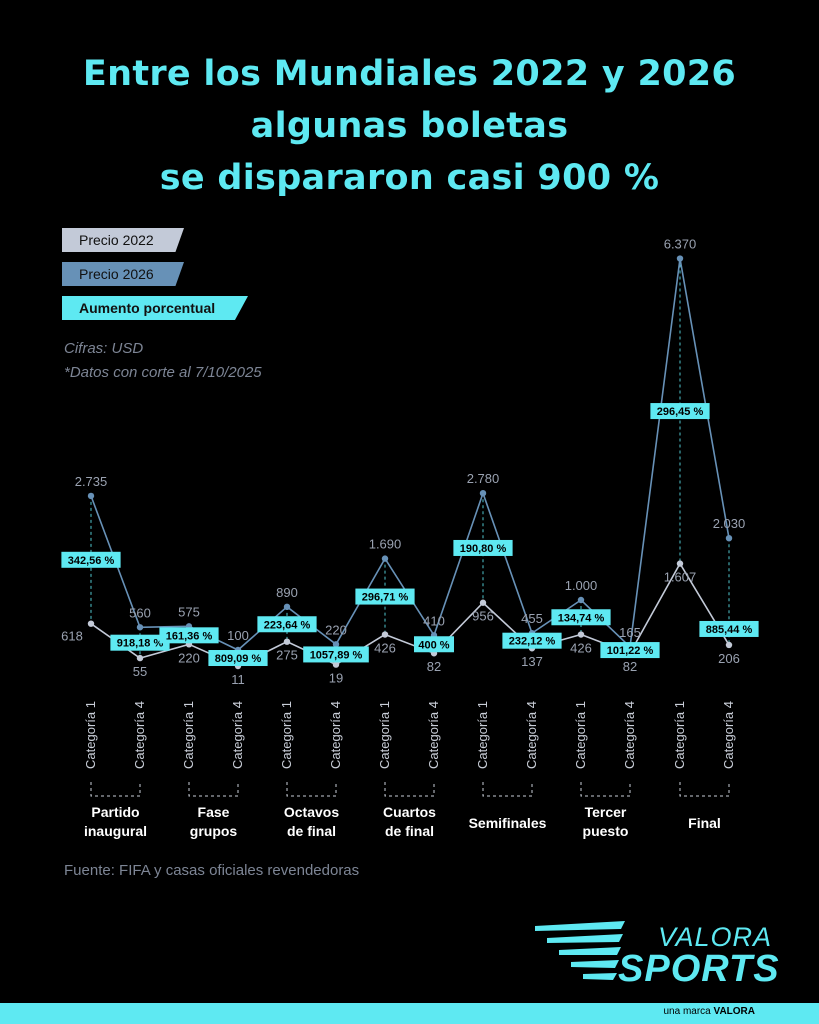  I want to click on label-2026: 1.000, so click(581, 585).